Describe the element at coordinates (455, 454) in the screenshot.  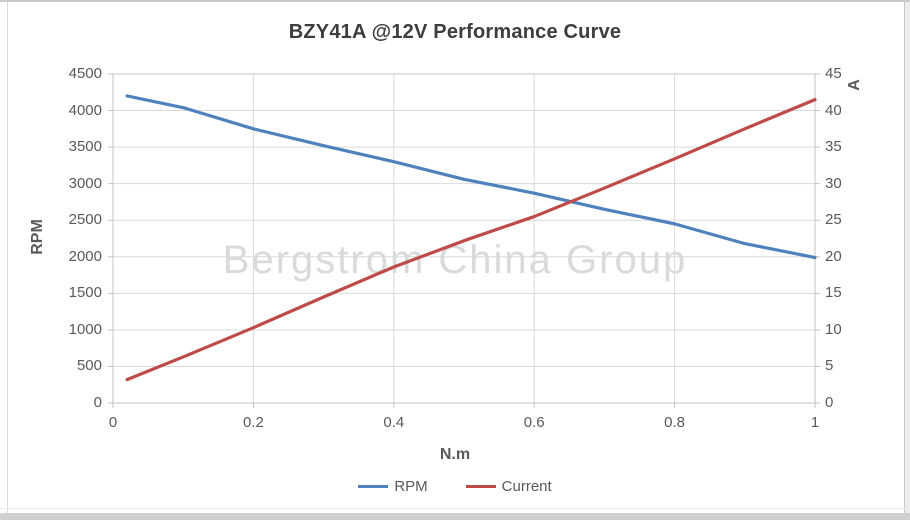
I see `x-axis-title: N.m` at that location.